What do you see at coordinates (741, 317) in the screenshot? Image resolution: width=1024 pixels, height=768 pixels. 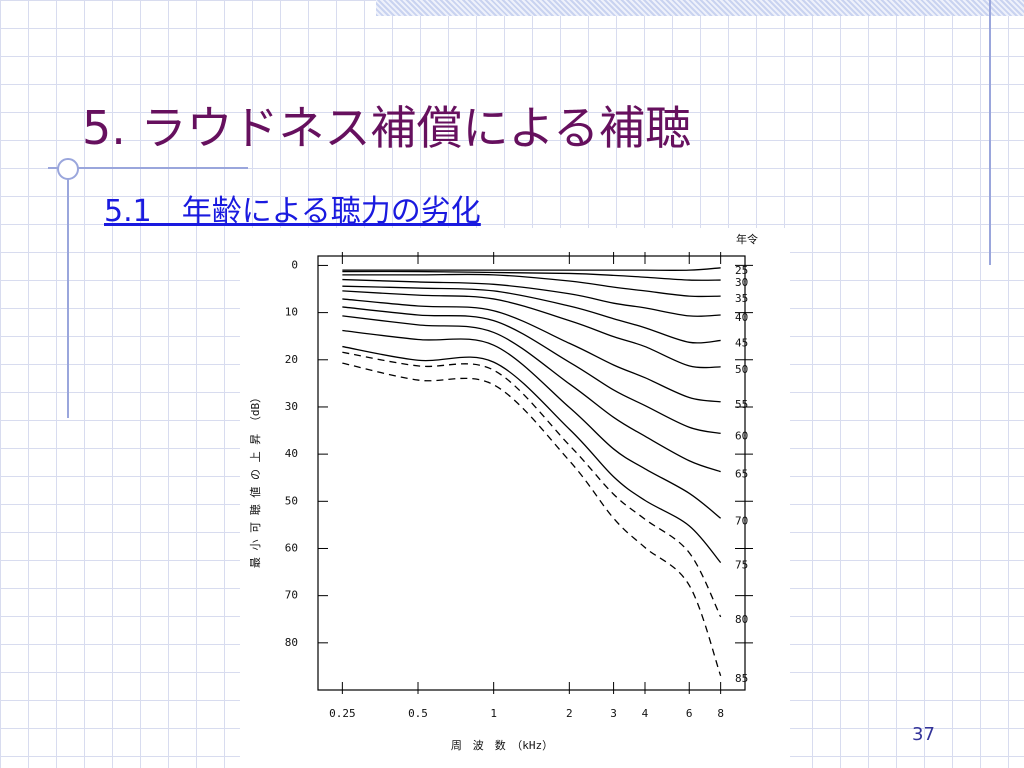 I see `legend-label: 40` at bounding box center [741, 317].